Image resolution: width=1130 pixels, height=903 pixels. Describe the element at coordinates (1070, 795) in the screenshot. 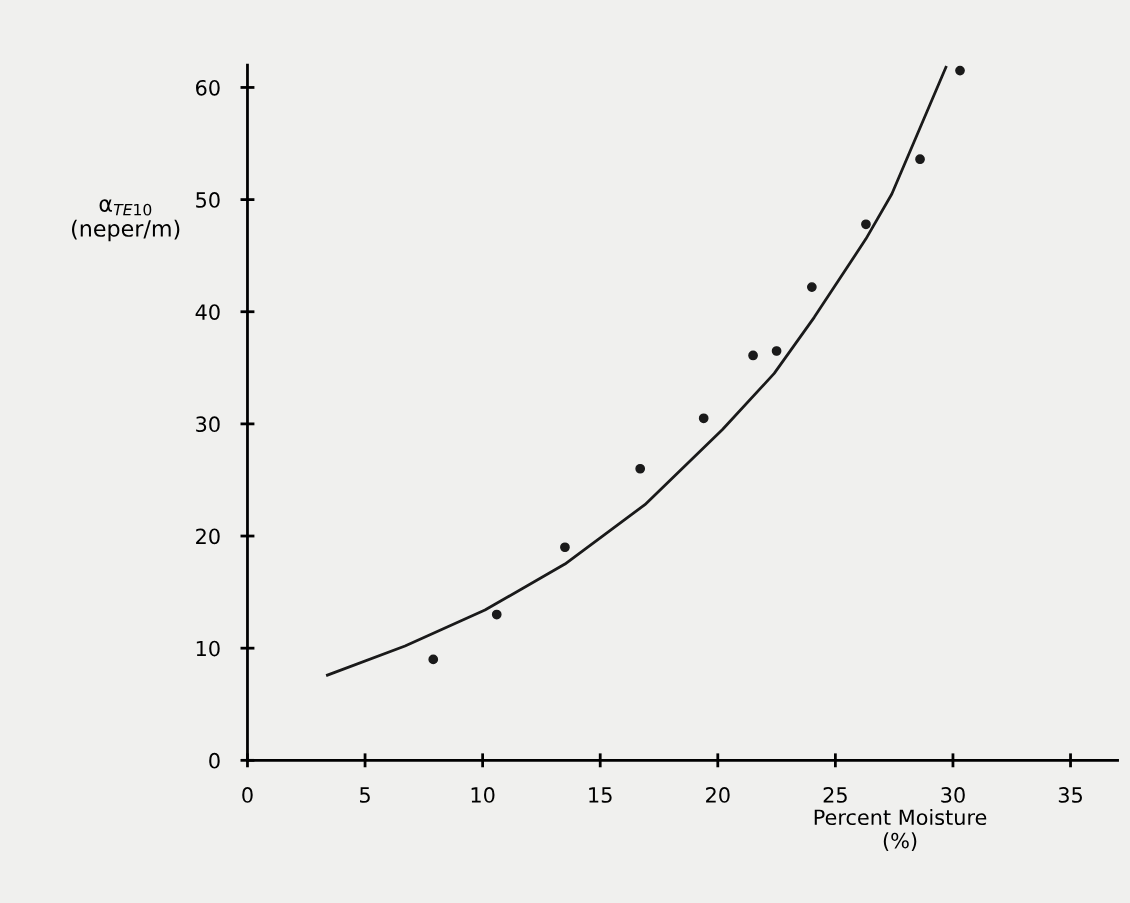

I see `x-tick-label: 35` at that location.